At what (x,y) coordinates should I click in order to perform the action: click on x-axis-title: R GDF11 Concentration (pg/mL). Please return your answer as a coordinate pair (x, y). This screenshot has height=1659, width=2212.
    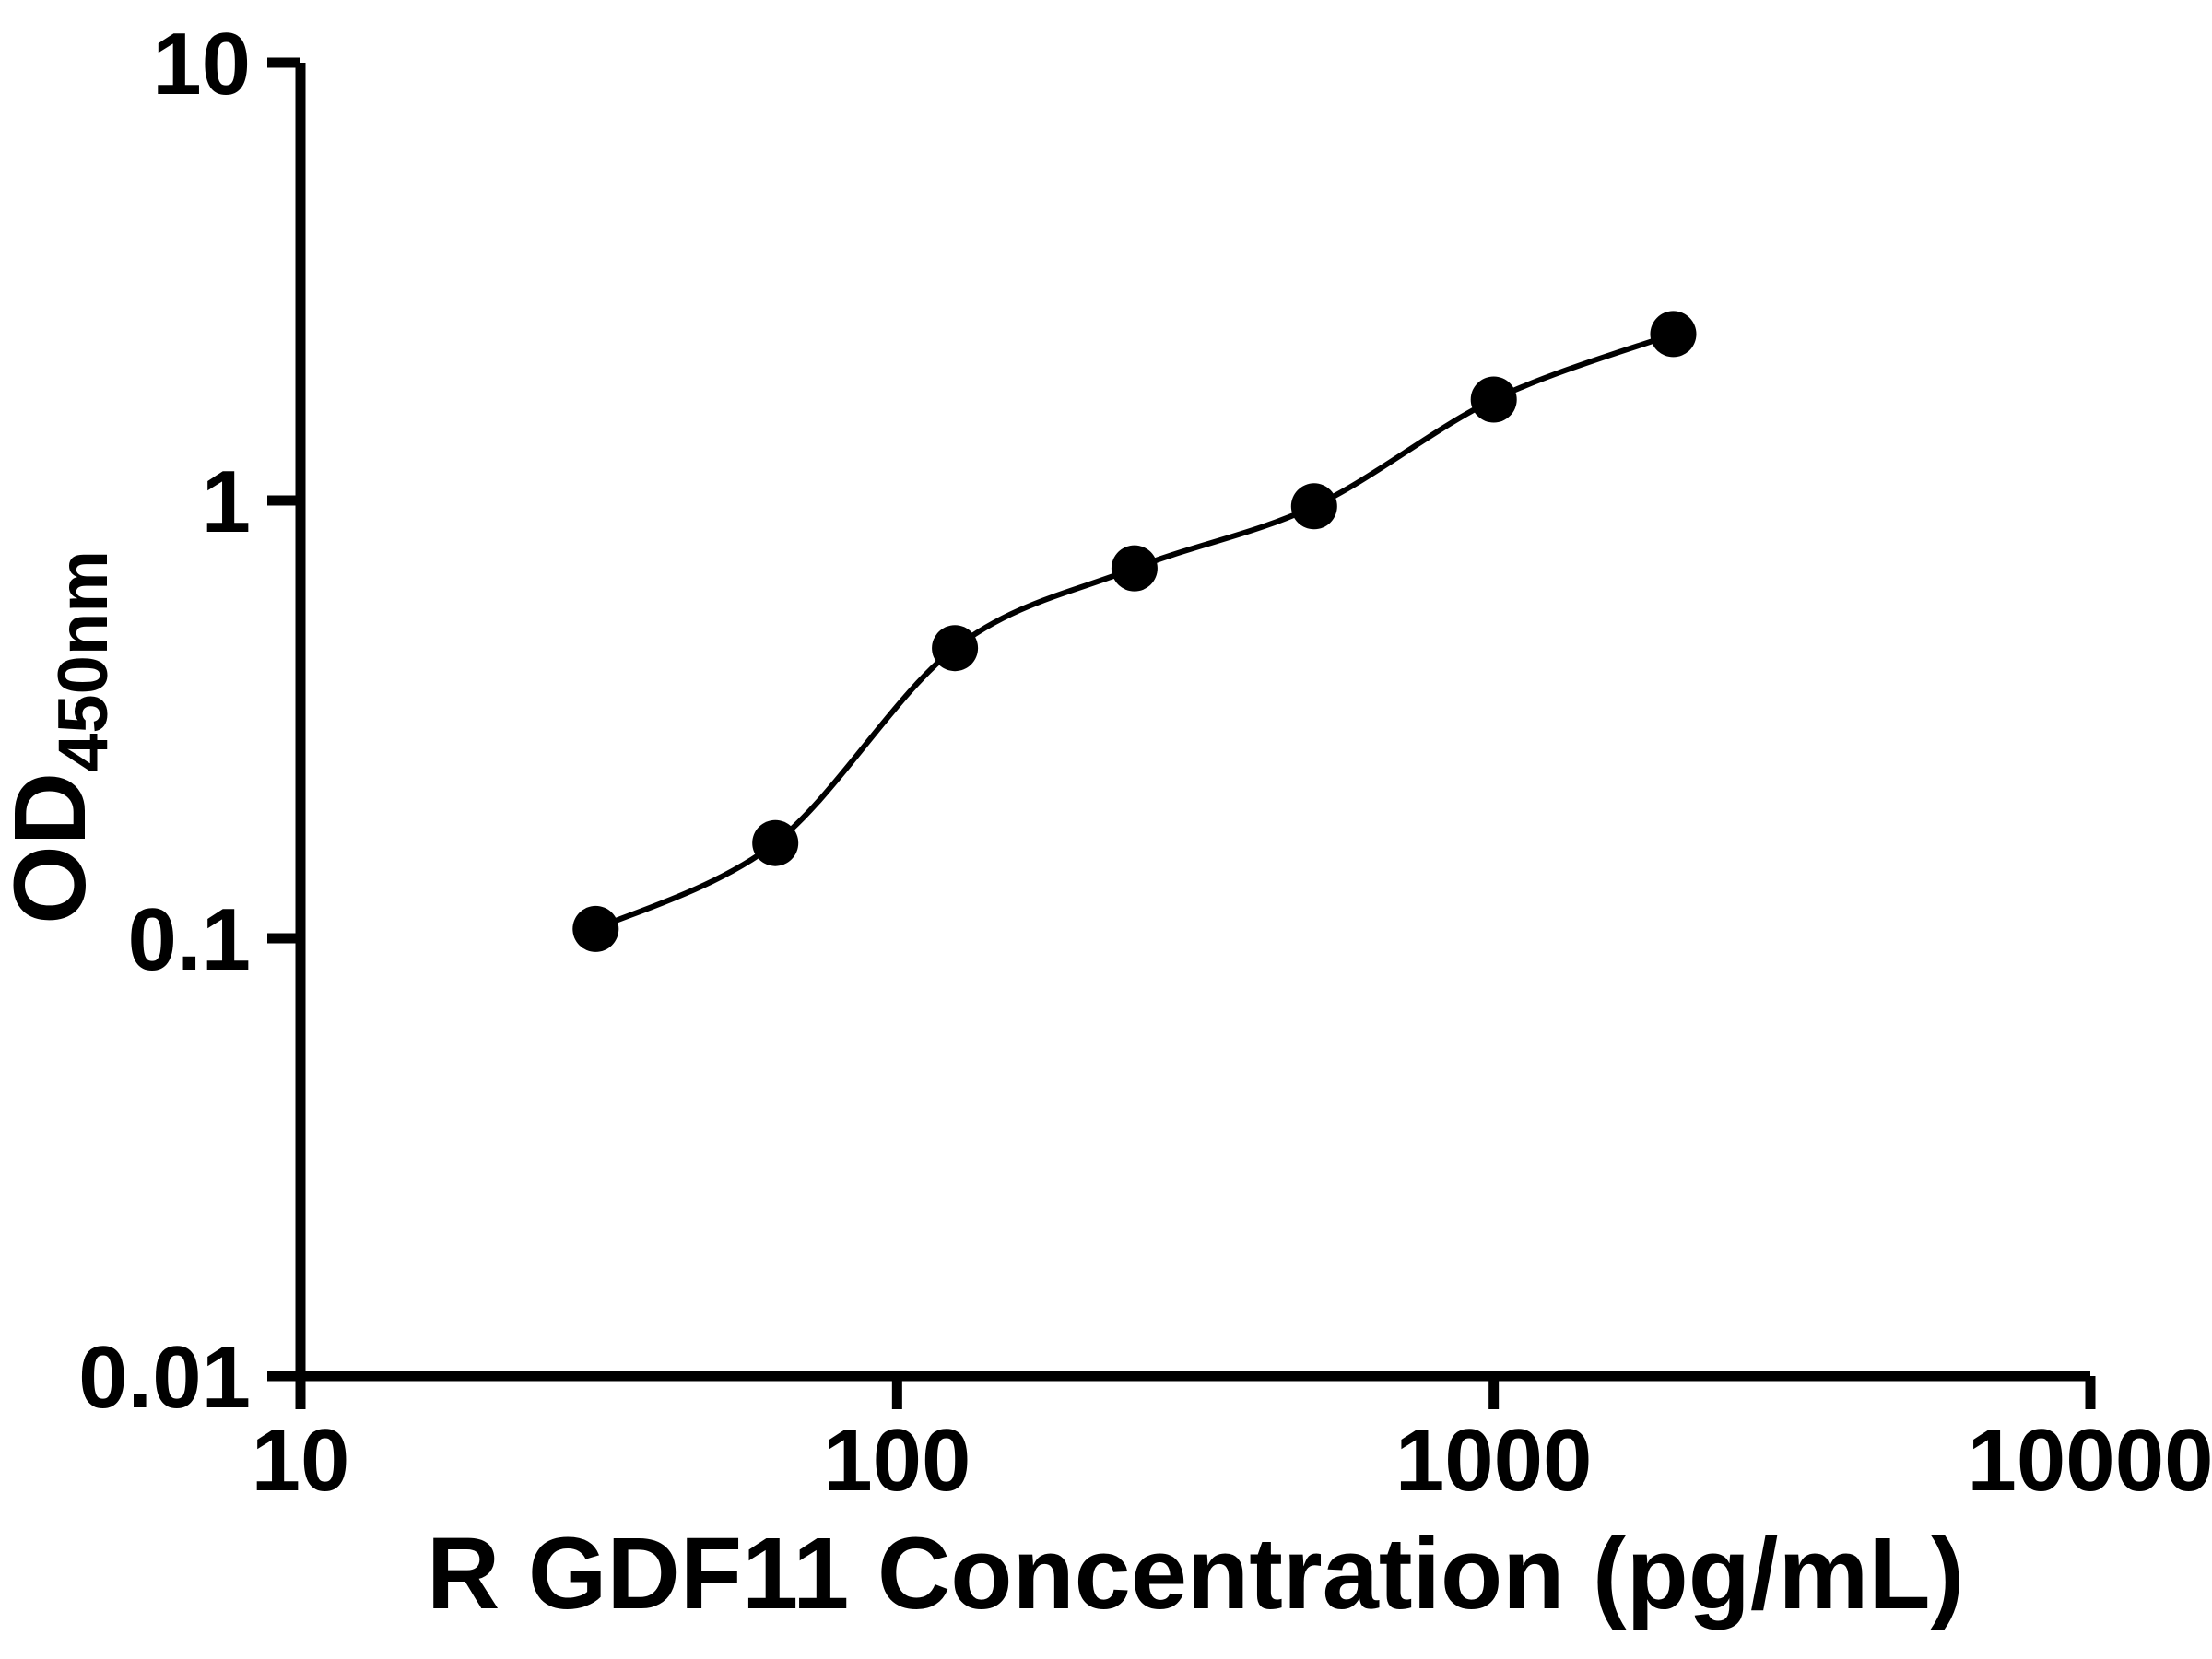
    Looking at the image, I should click on (1195, 1573).